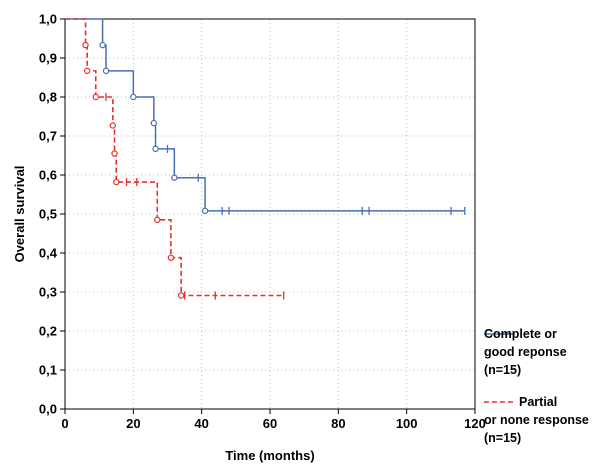  I want to click on legend-label-partial: Partial or none response (n=15), so click(536, 420).